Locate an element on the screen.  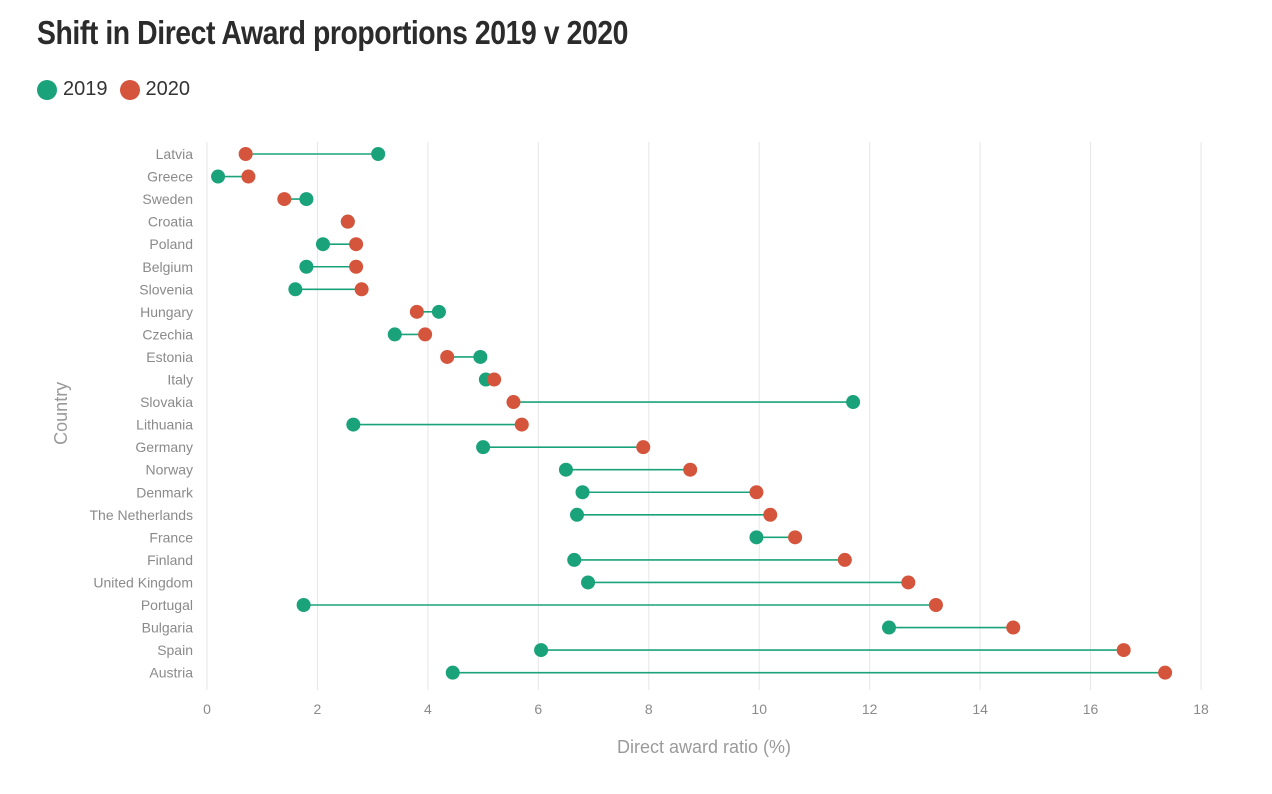
y-tick-label-austria: Austria is located at coordinates (171, 673).